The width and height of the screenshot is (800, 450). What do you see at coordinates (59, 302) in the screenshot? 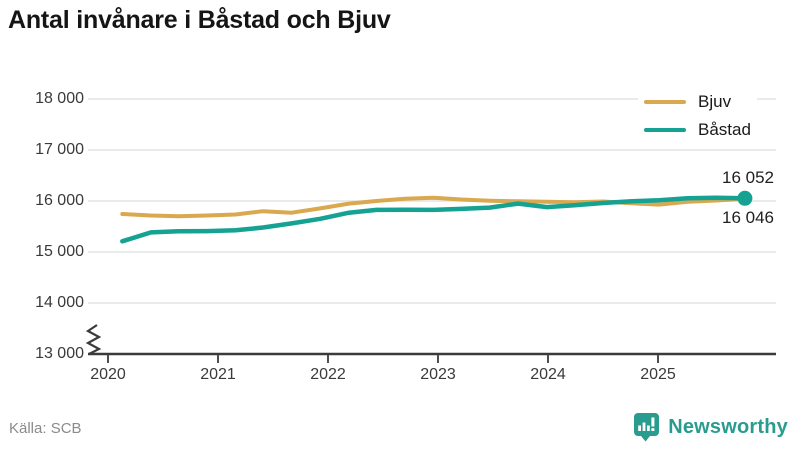
I see `y-axis-tick-label: 14 000` at bounding box center [59, 302].